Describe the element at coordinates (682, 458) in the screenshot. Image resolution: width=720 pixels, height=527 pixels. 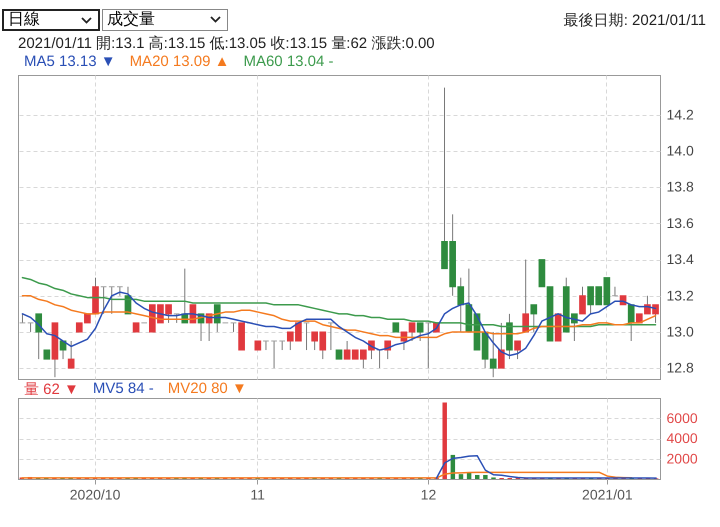
I see `y-tick-label: 2000` at that location.